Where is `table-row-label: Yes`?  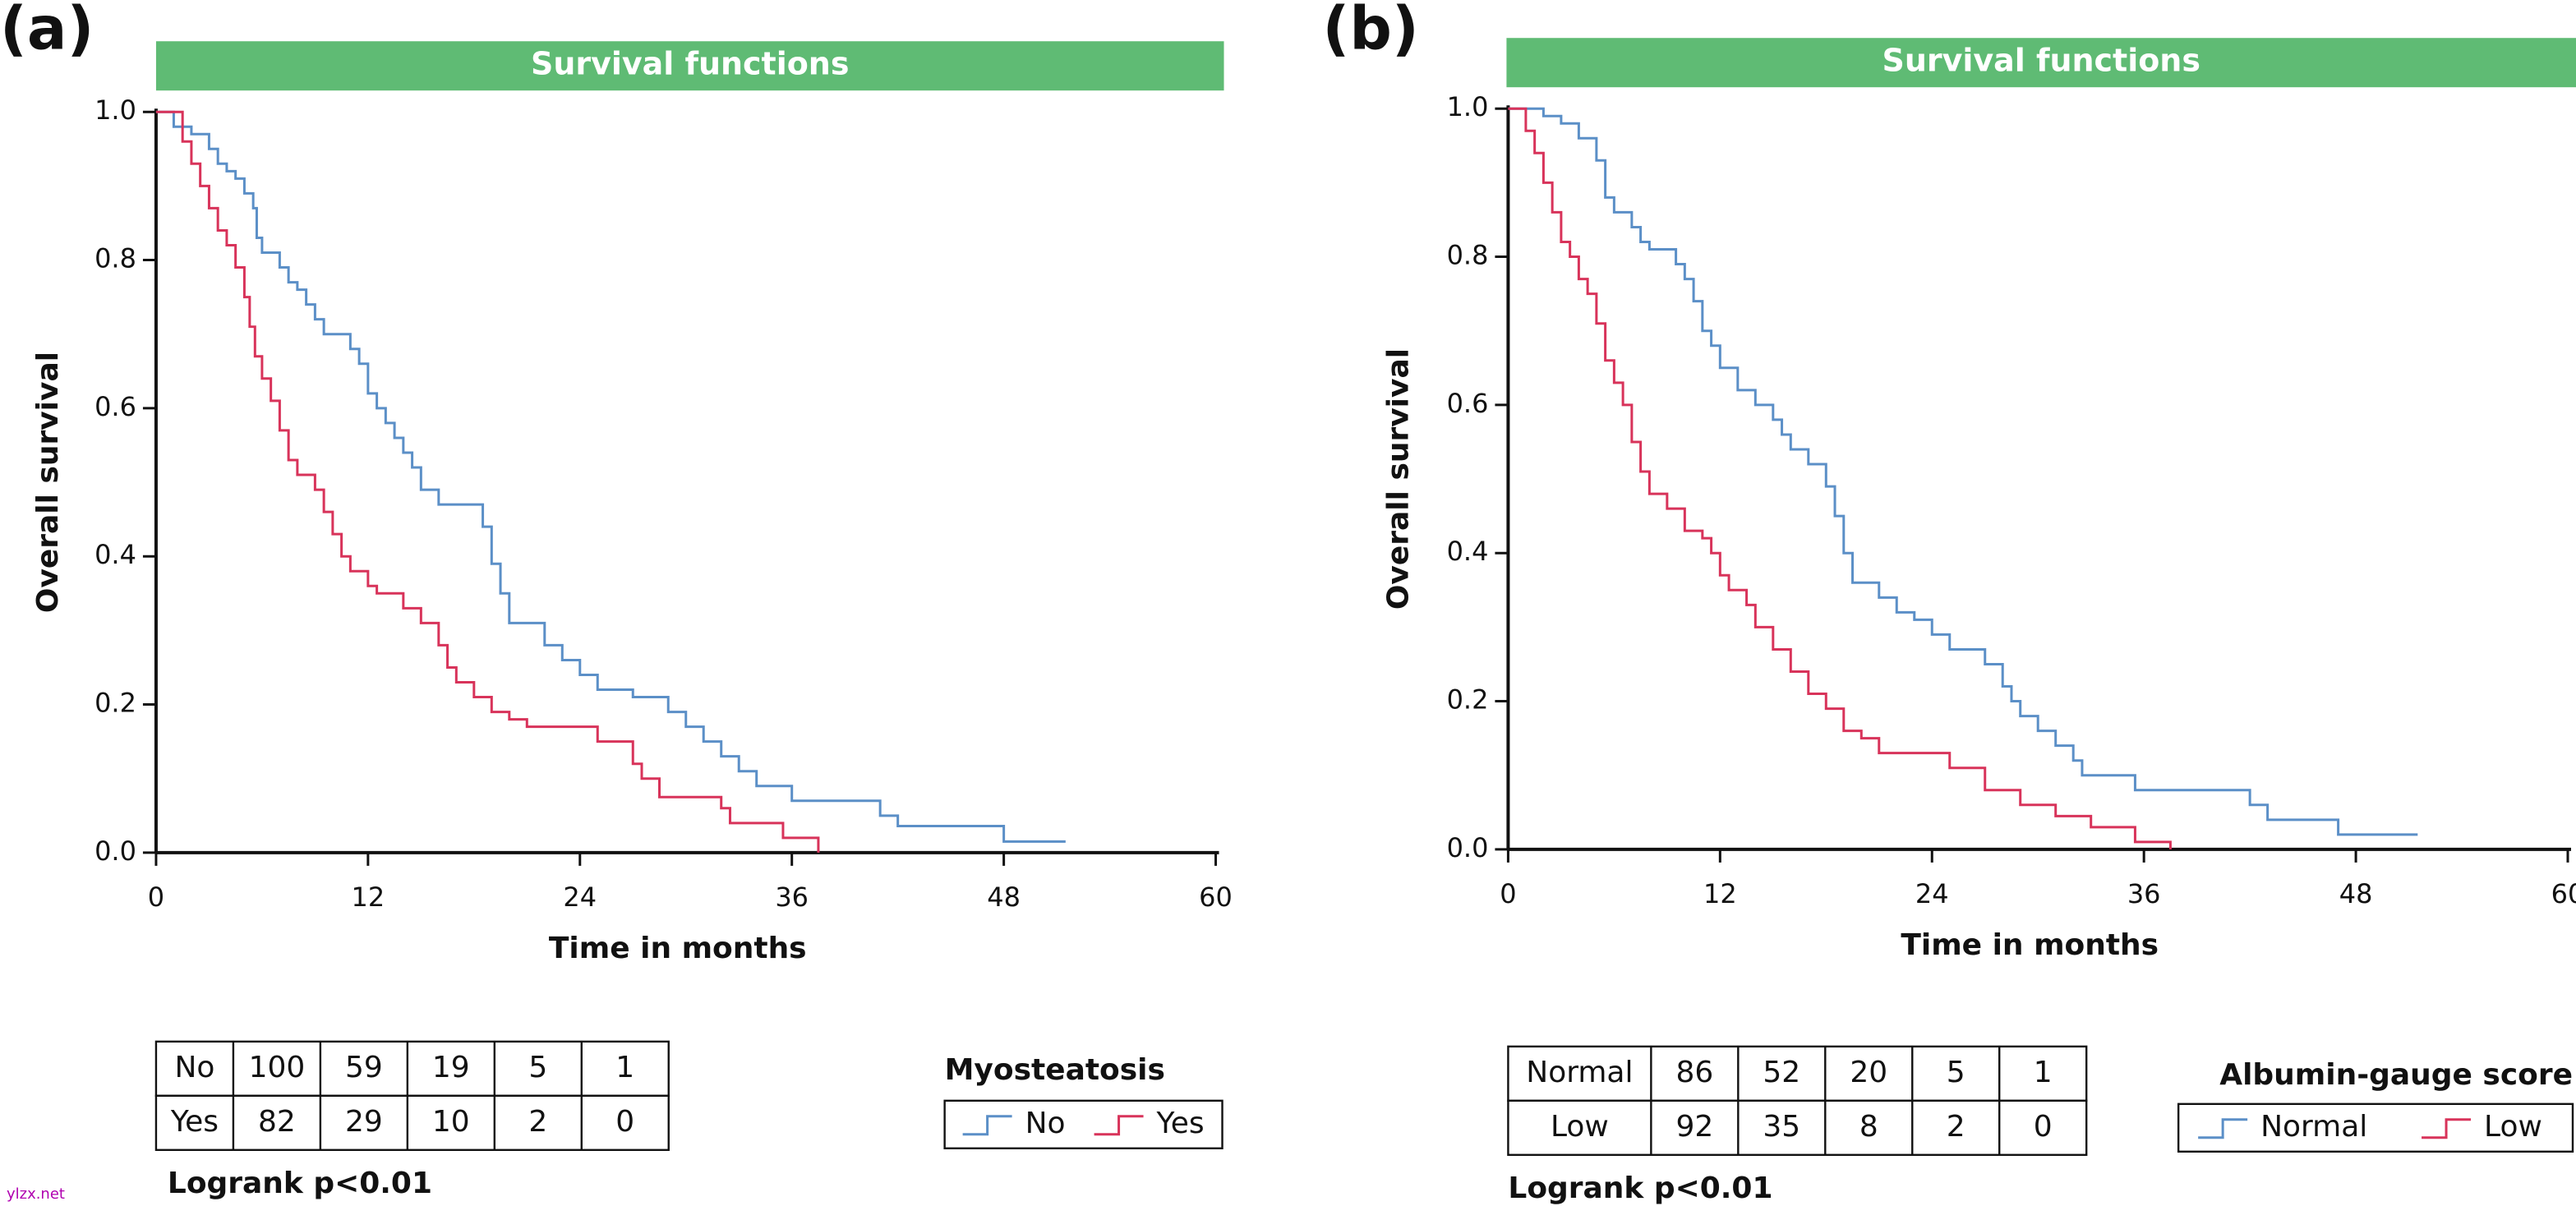 table-row-label: Yes is located at coordinates (194, 1122).